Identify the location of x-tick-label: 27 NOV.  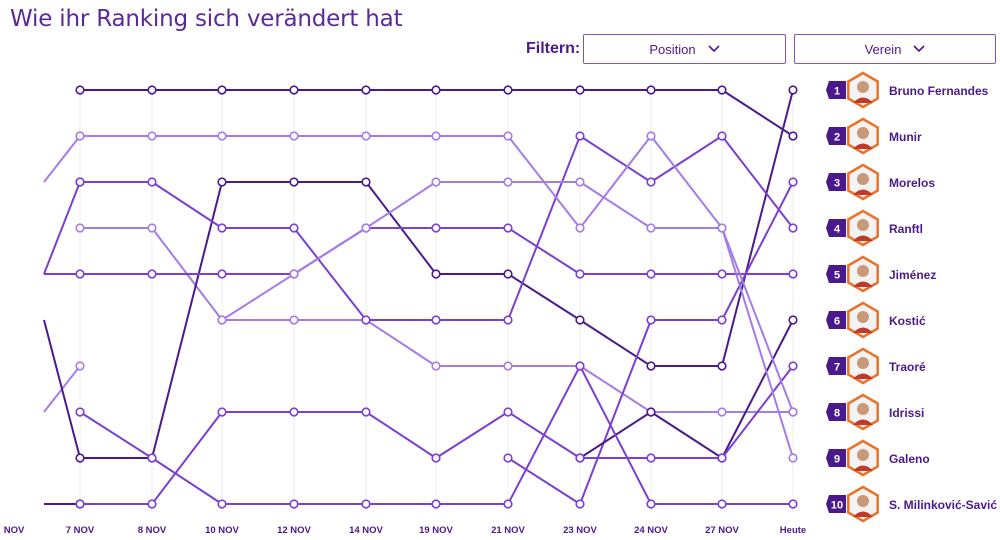
(722, 530).